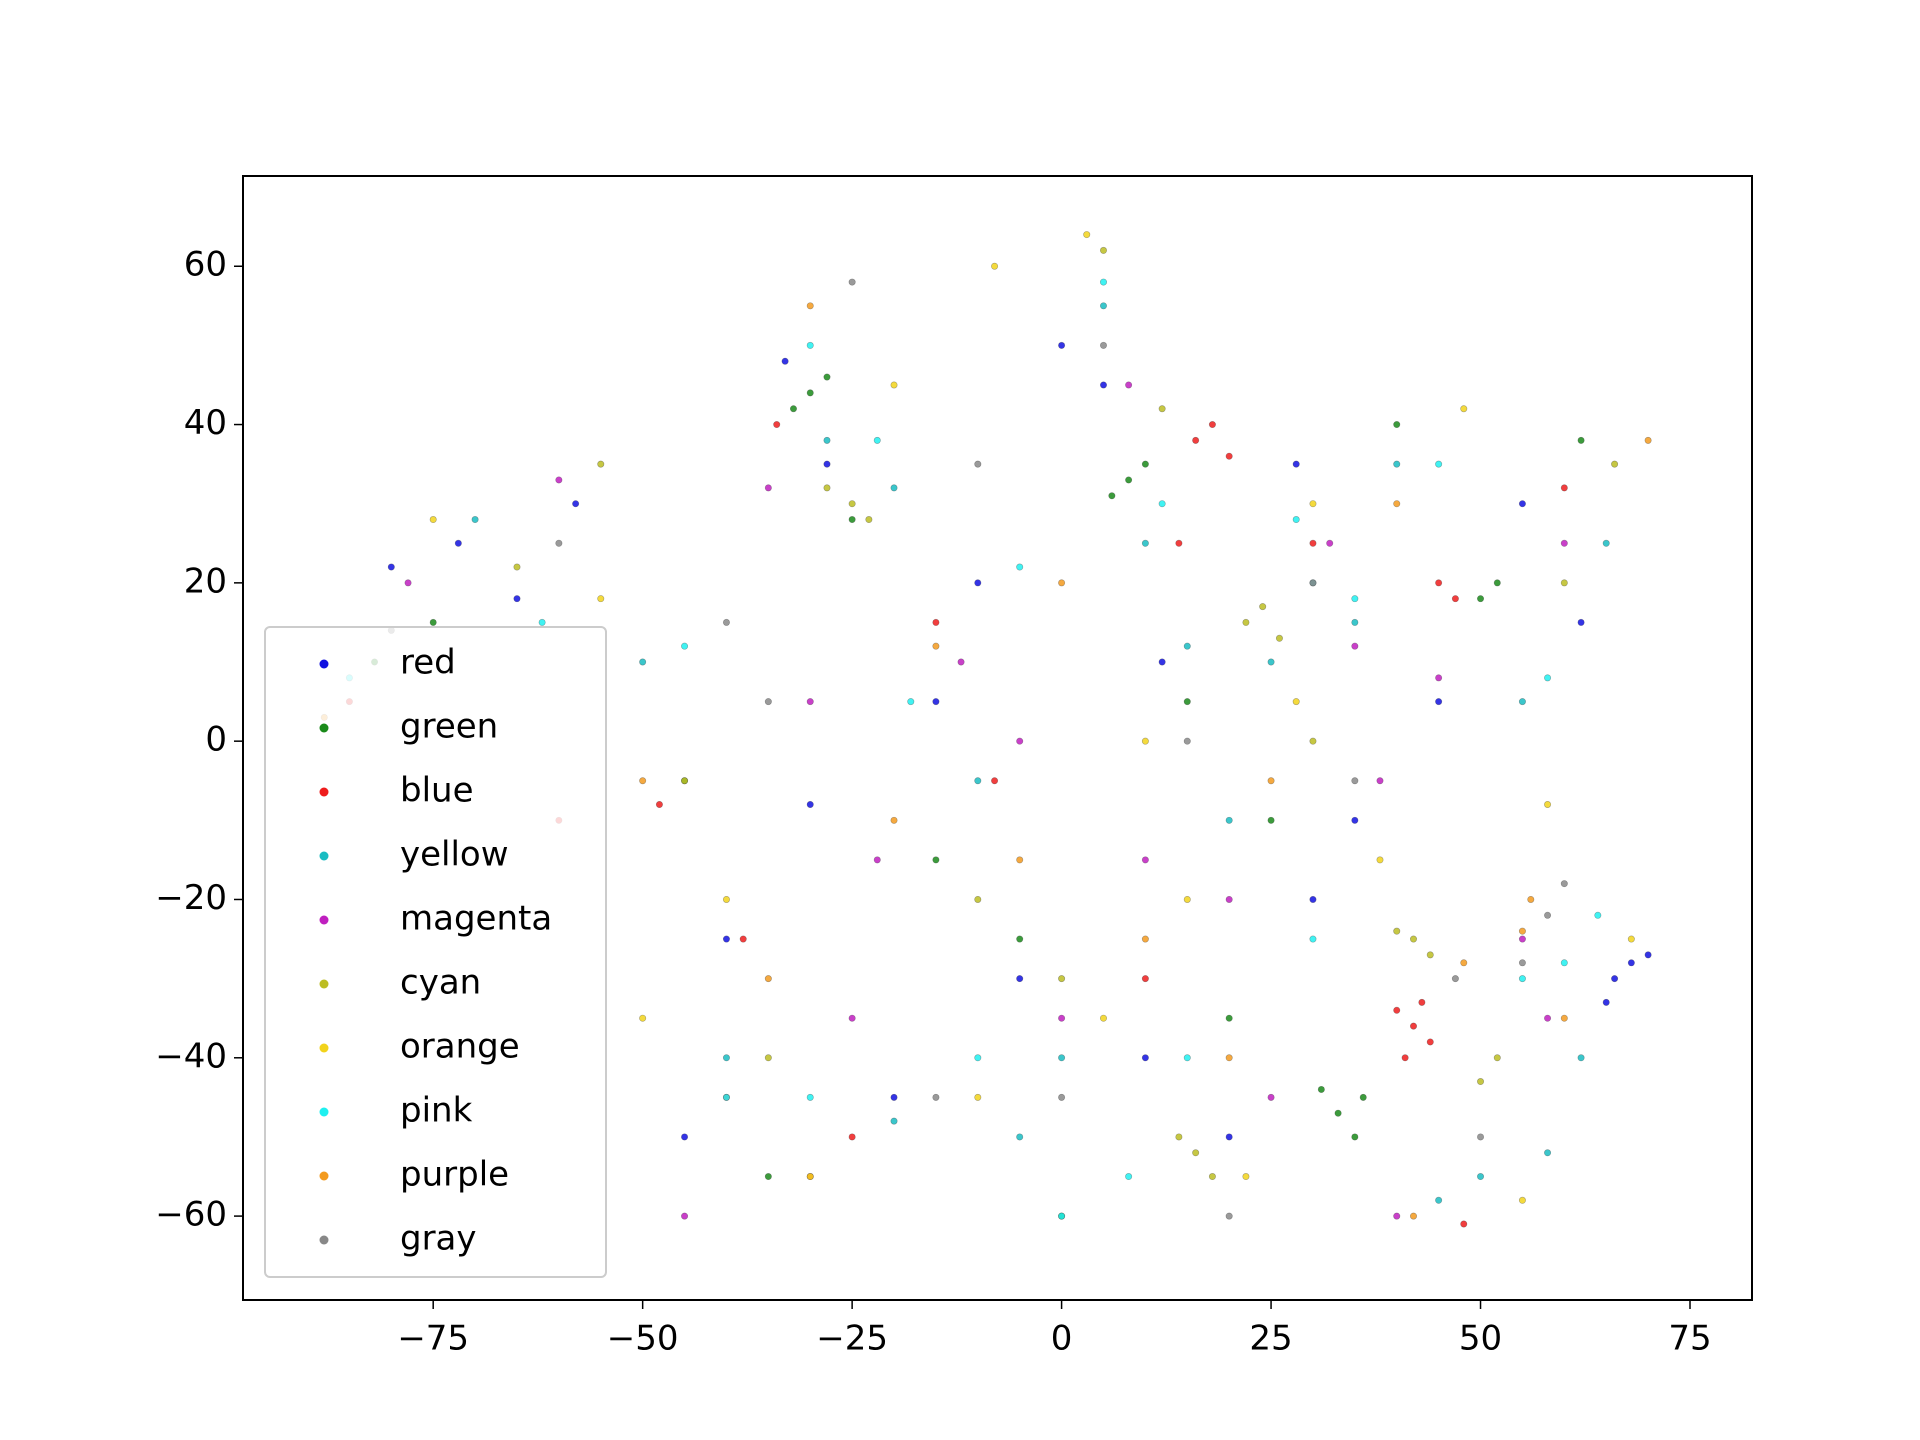  What do you see at coordinates (191, 1056) in the screenshot?
I see `y-tick-label: −40` at bounding box center [191, 1056].